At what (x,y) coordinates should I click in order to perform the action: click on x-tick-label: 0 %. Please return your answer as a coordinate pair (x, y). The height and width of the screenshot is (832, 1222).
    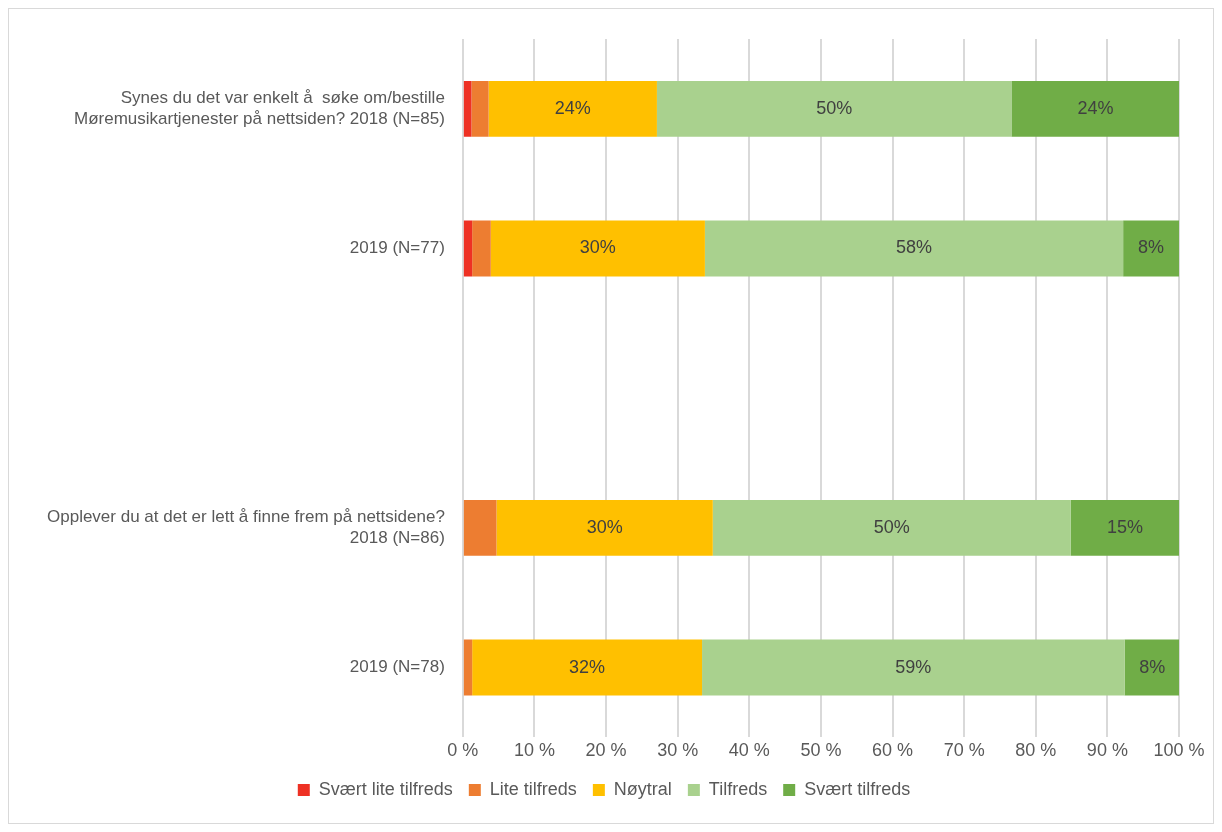
    Looking at the image, I should click on (463, 750).